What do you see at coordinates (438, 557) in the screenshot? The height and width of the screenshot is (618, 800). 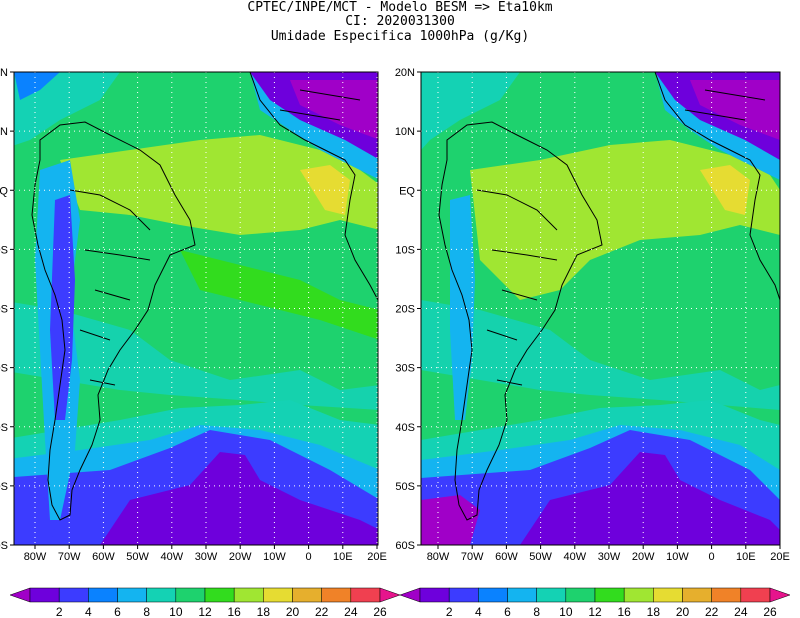 I see `right-lon-tick-label: 80W` at bounding box center [438, 557].